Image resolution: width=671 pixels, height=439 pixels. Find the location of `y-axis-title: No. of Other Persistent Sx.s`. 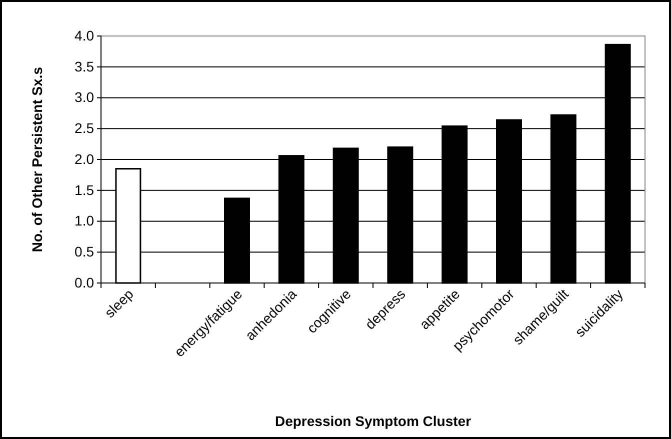

y-axis-title: No. of Other Persistent Sx.s is located at coordinates (37, 159).